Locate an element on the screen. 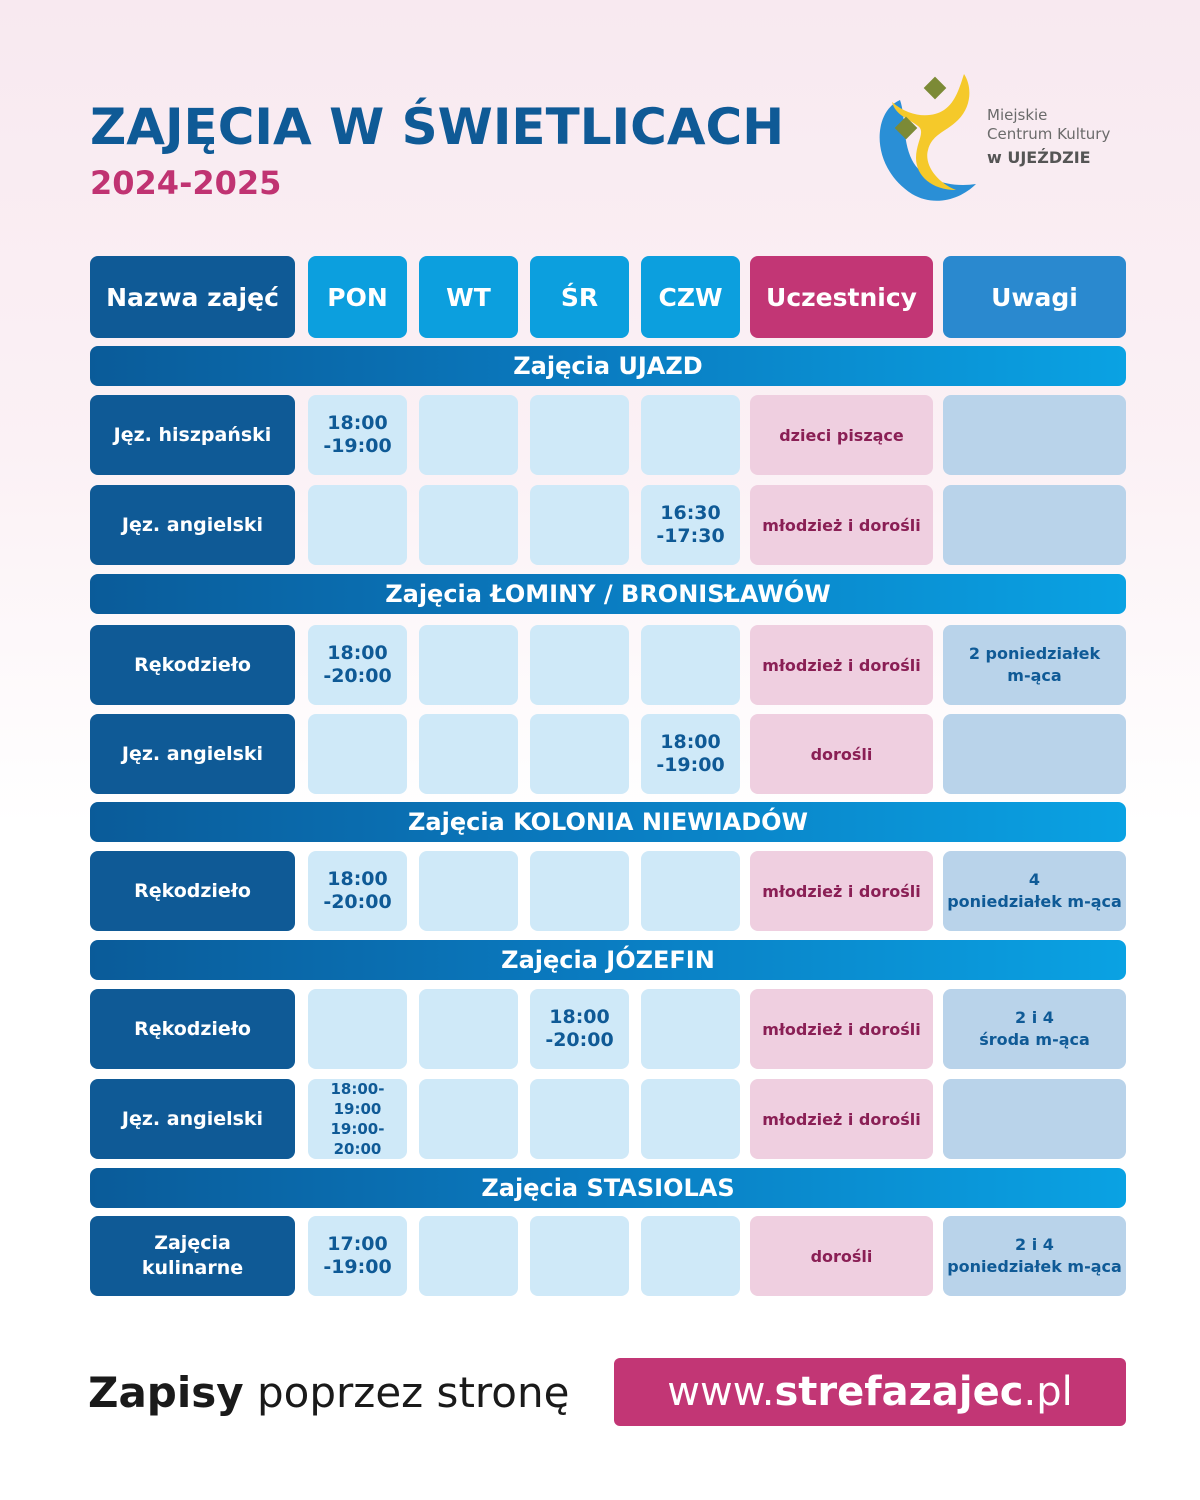 The height and width of the screenshot is (1500, 1200). time-line: 17:00 is located at coordinates (357, 1244).